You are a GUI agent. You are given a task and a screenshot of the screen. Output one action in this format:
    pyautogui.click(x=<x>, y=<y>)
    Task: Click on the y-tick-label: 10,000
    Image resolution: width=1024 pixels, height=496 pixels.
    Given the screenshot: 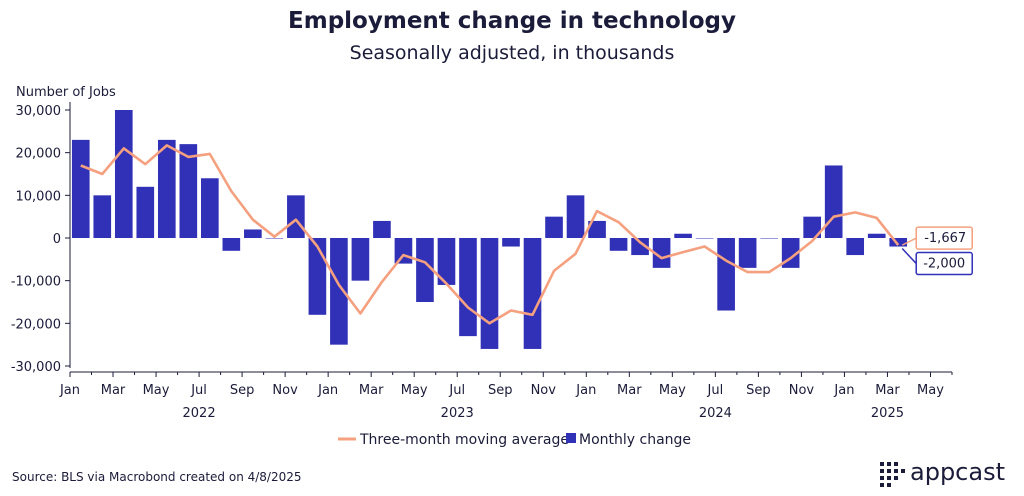 What is the action you would take?
    pyautogui.click(x=39, y=196)
    